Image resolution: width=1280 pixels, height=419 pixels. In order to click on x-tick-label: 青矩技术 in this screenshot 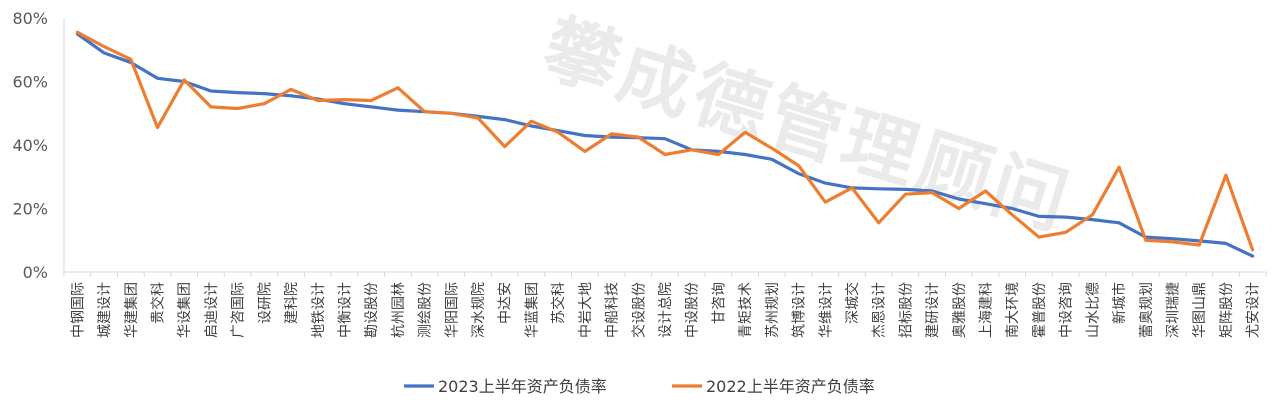, I will do `click(746, 310)`.